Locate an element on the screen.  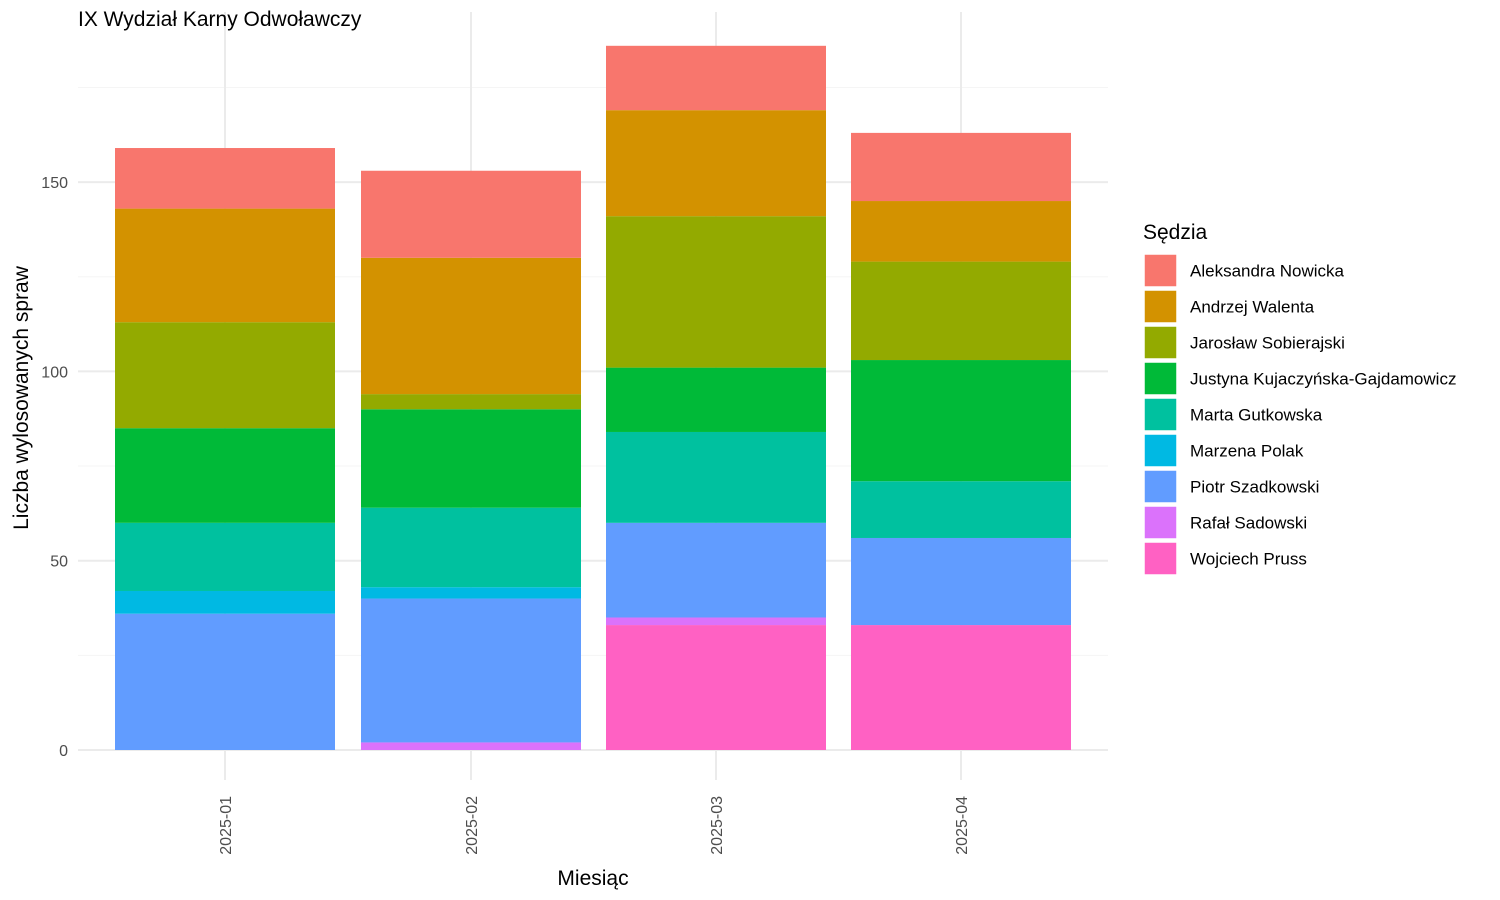
x-tick-label: 2025-04 is located at coordinates (962, 825).